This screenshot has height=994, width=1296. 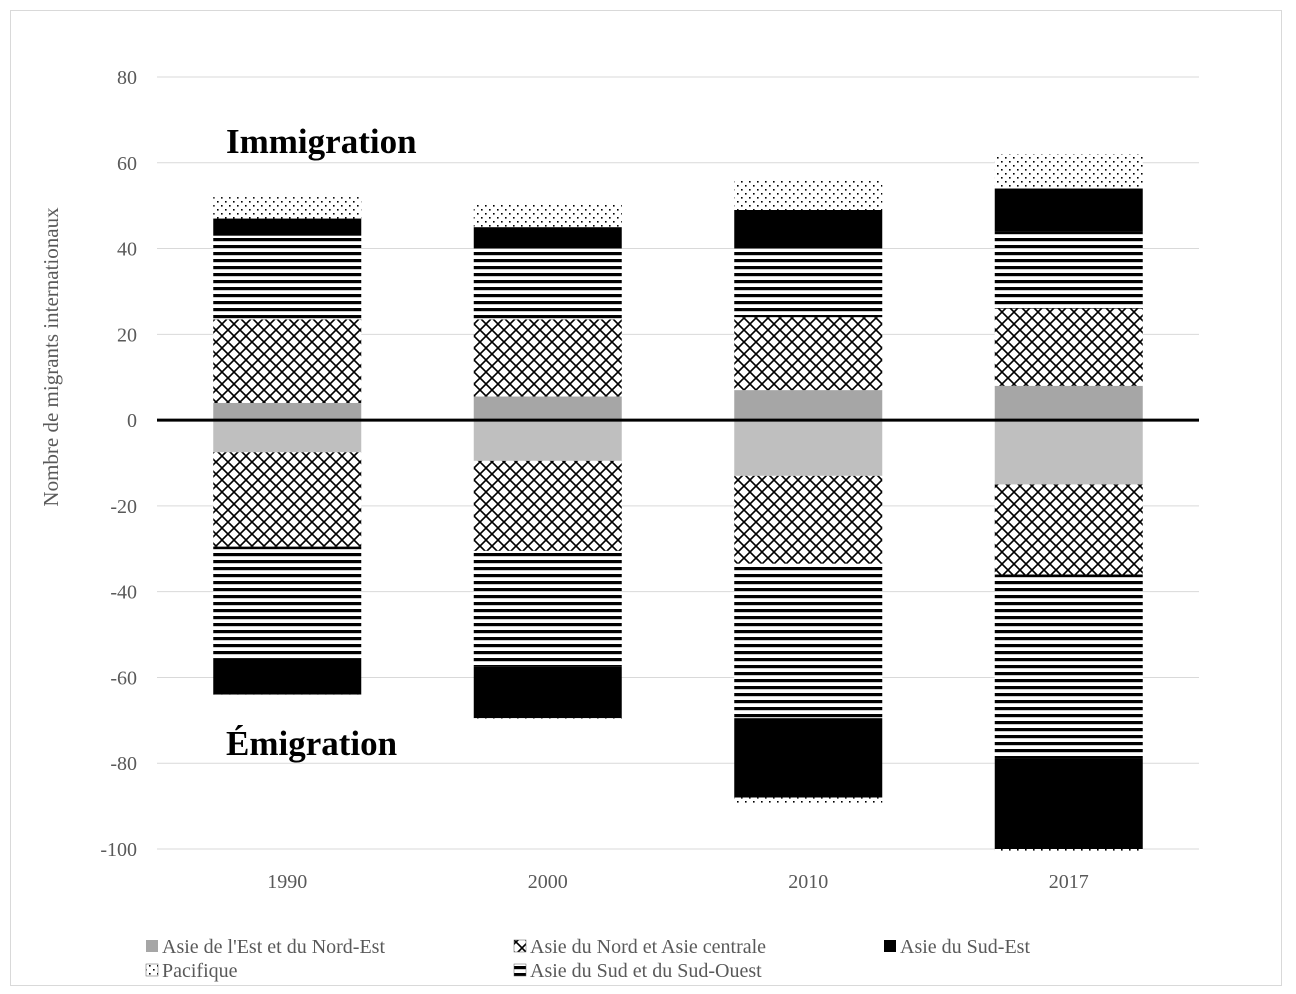 What do you see at coordinates (287, 411) in the screenshot?
I see `bar-asie-de-l-est-et-du-nord-est-immigration-1990` at bounding box center [287, 411].